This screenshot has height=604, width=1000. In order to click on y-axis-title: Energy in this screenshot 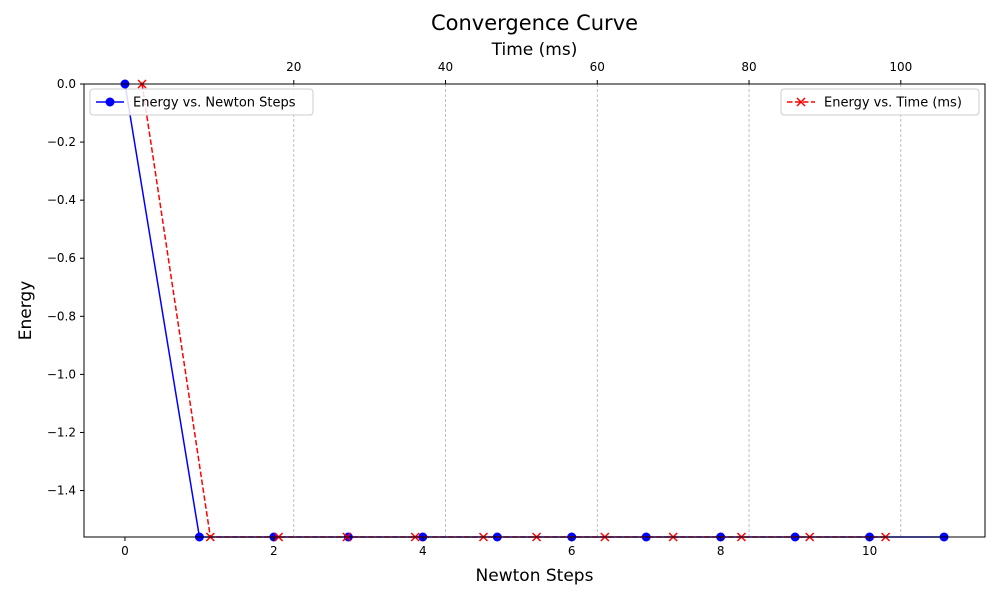, I will do `click(26, 311)`.